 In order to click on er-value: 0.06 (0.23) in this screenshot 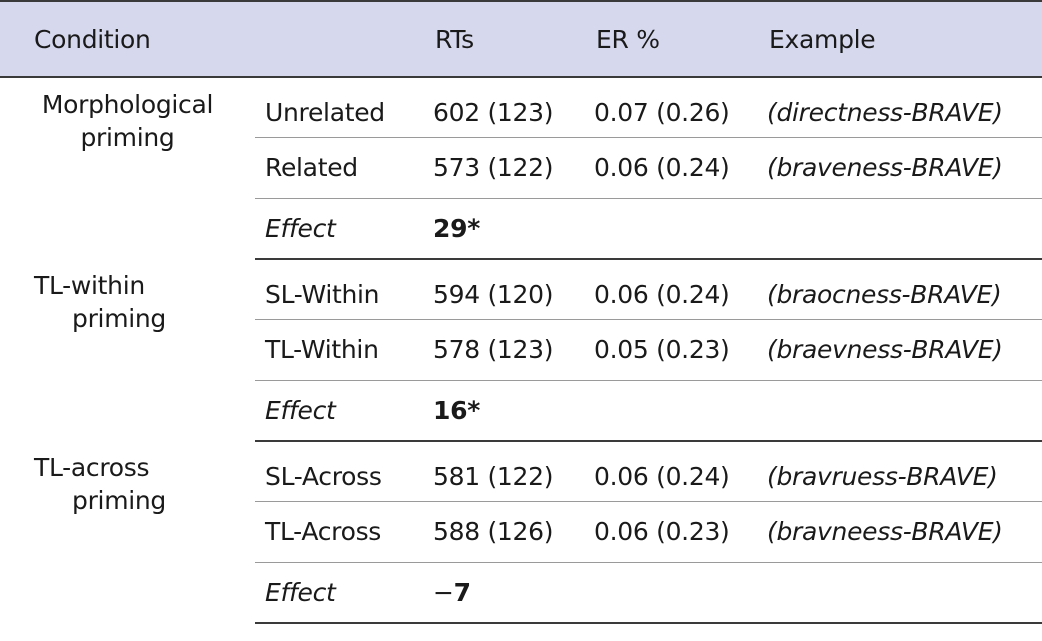, I will do `click(671, 532)`.